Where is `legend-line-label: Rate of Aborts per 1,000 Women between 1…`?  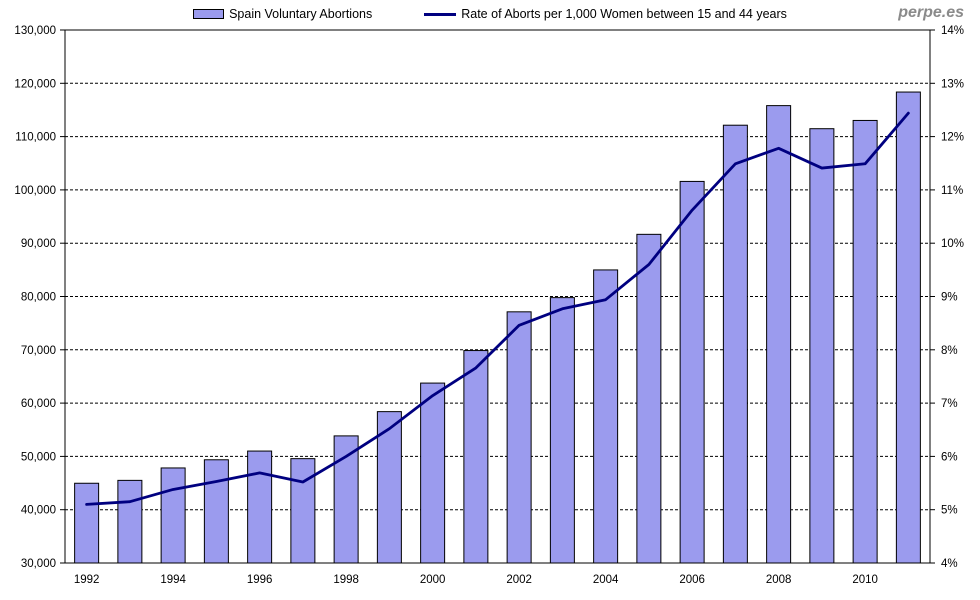
legend-line-label: Rate of Aborts per 1,000 Women between 1… is located at coordinates (624, 14).